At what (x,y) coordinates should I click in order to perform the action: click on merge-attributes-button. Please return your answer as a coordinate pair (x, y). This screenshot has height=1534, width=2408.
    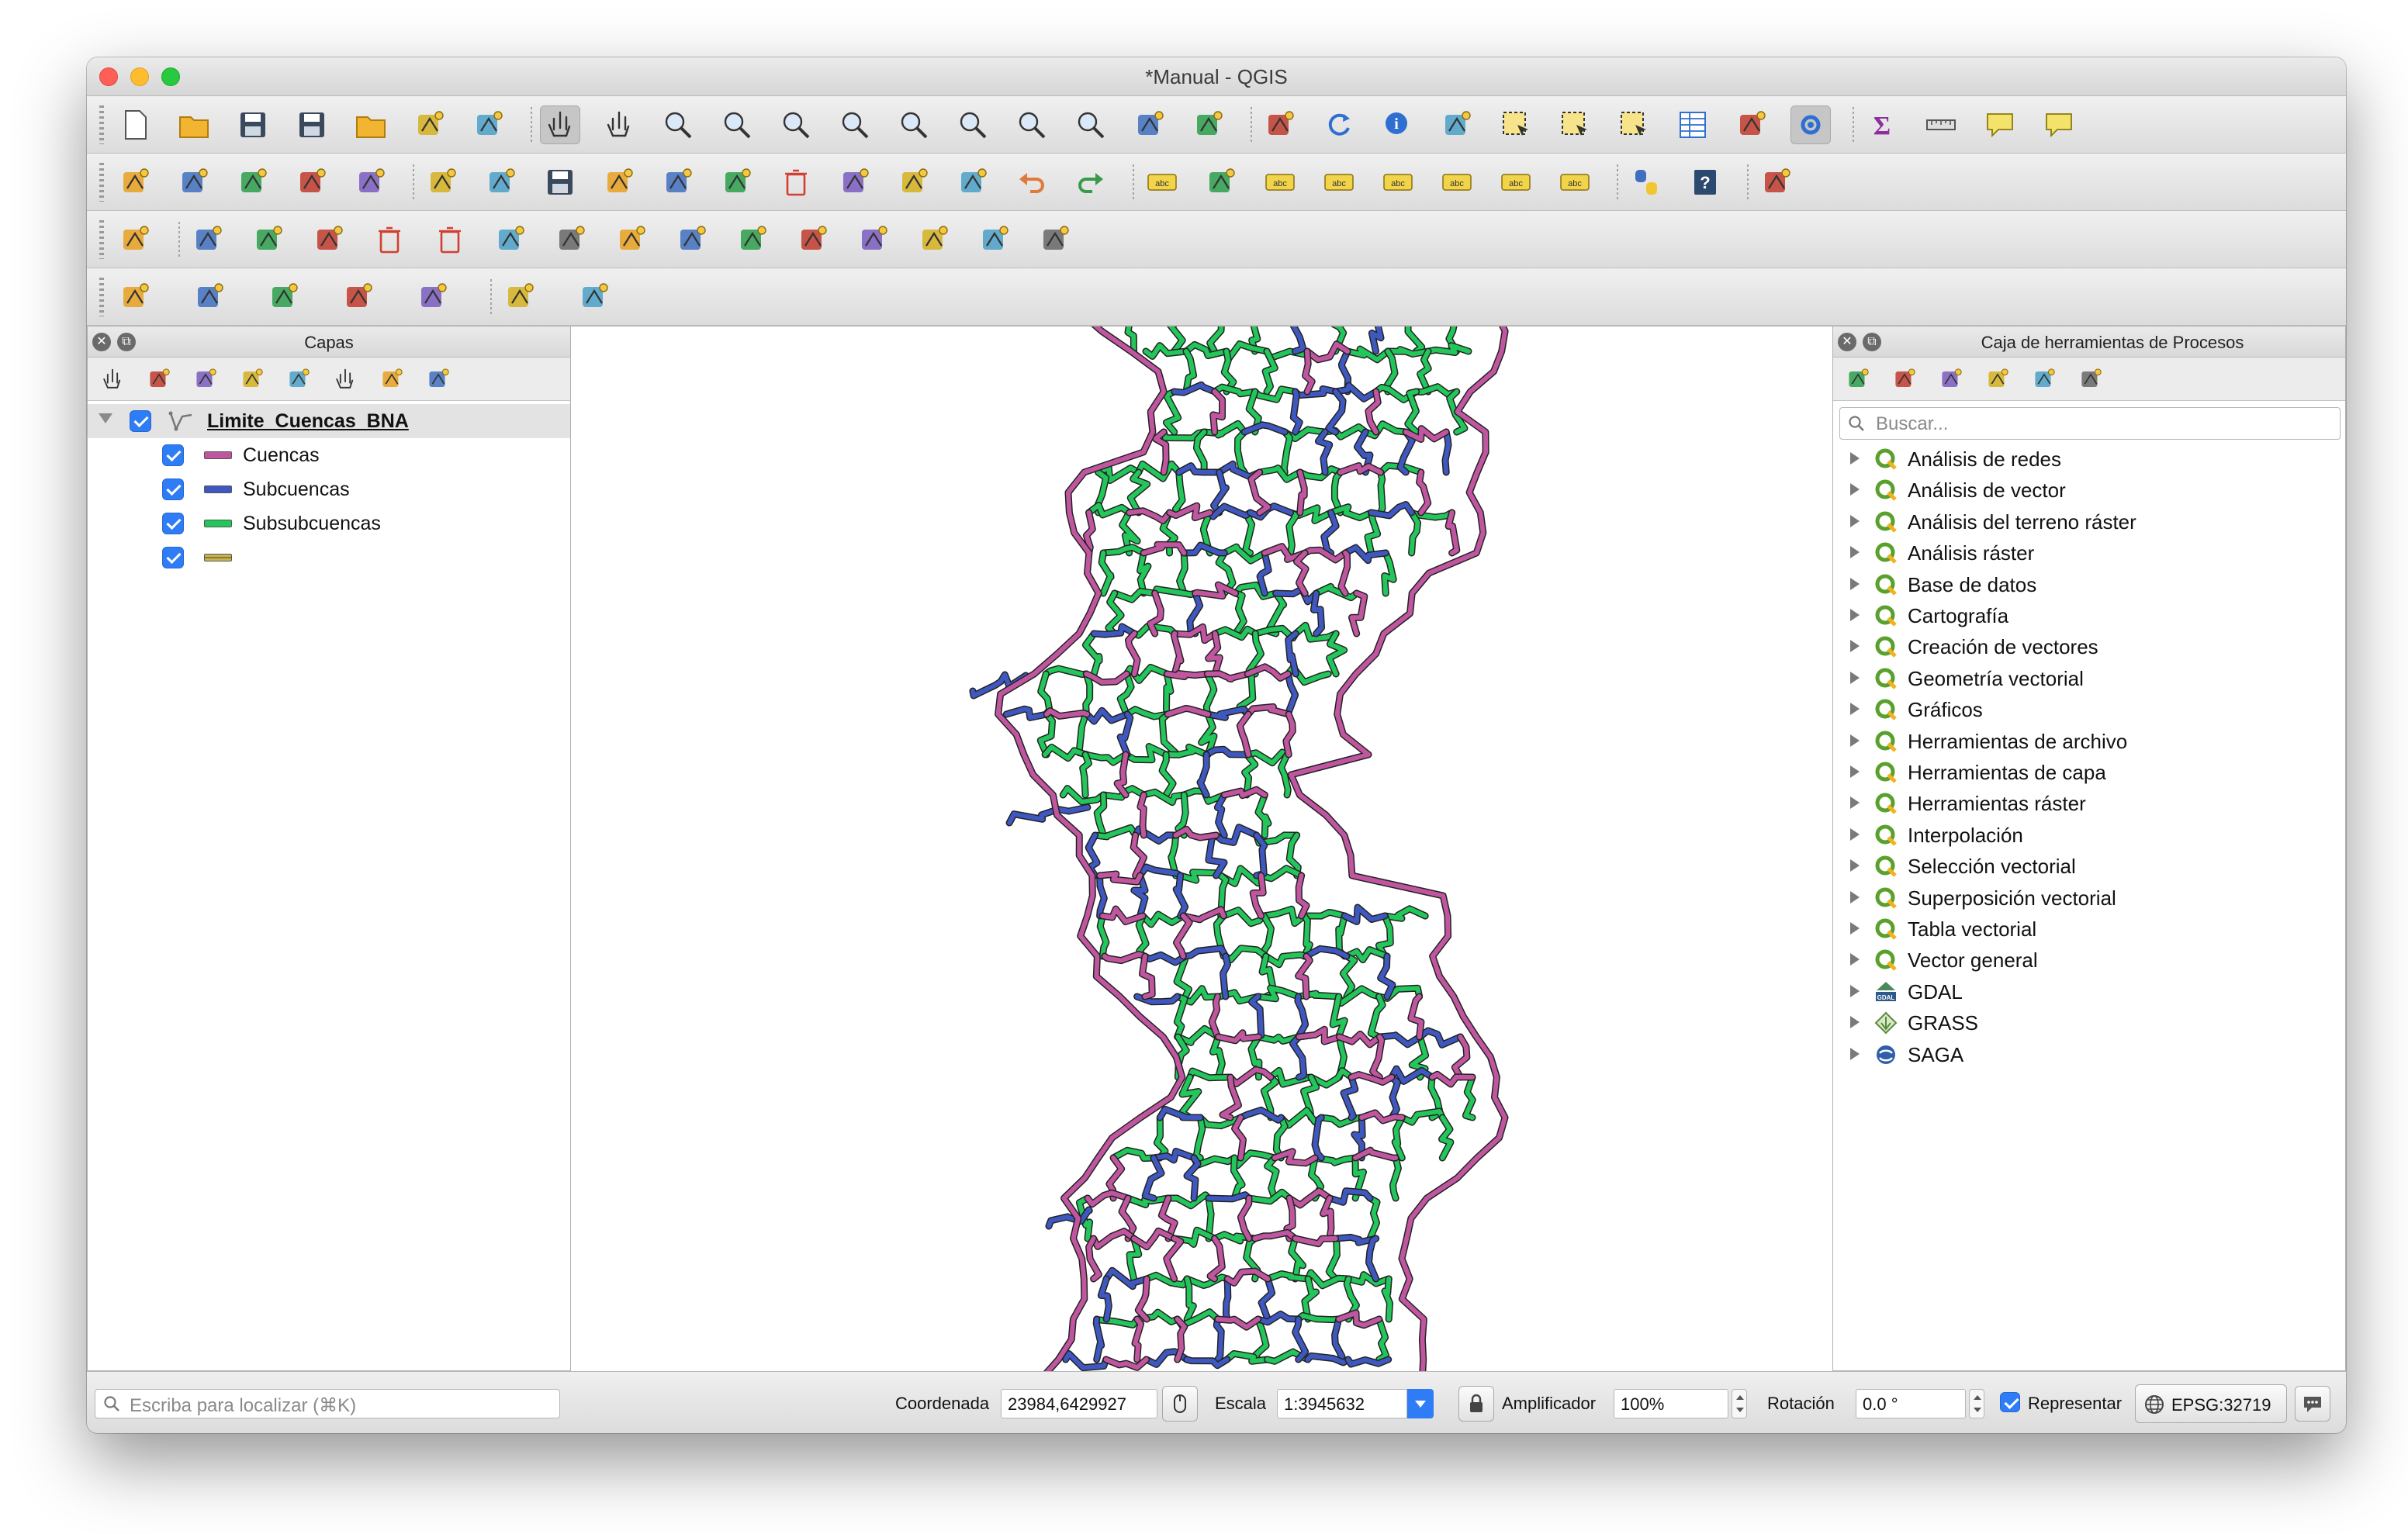
    Looking at the image, I should click on (813, 239).